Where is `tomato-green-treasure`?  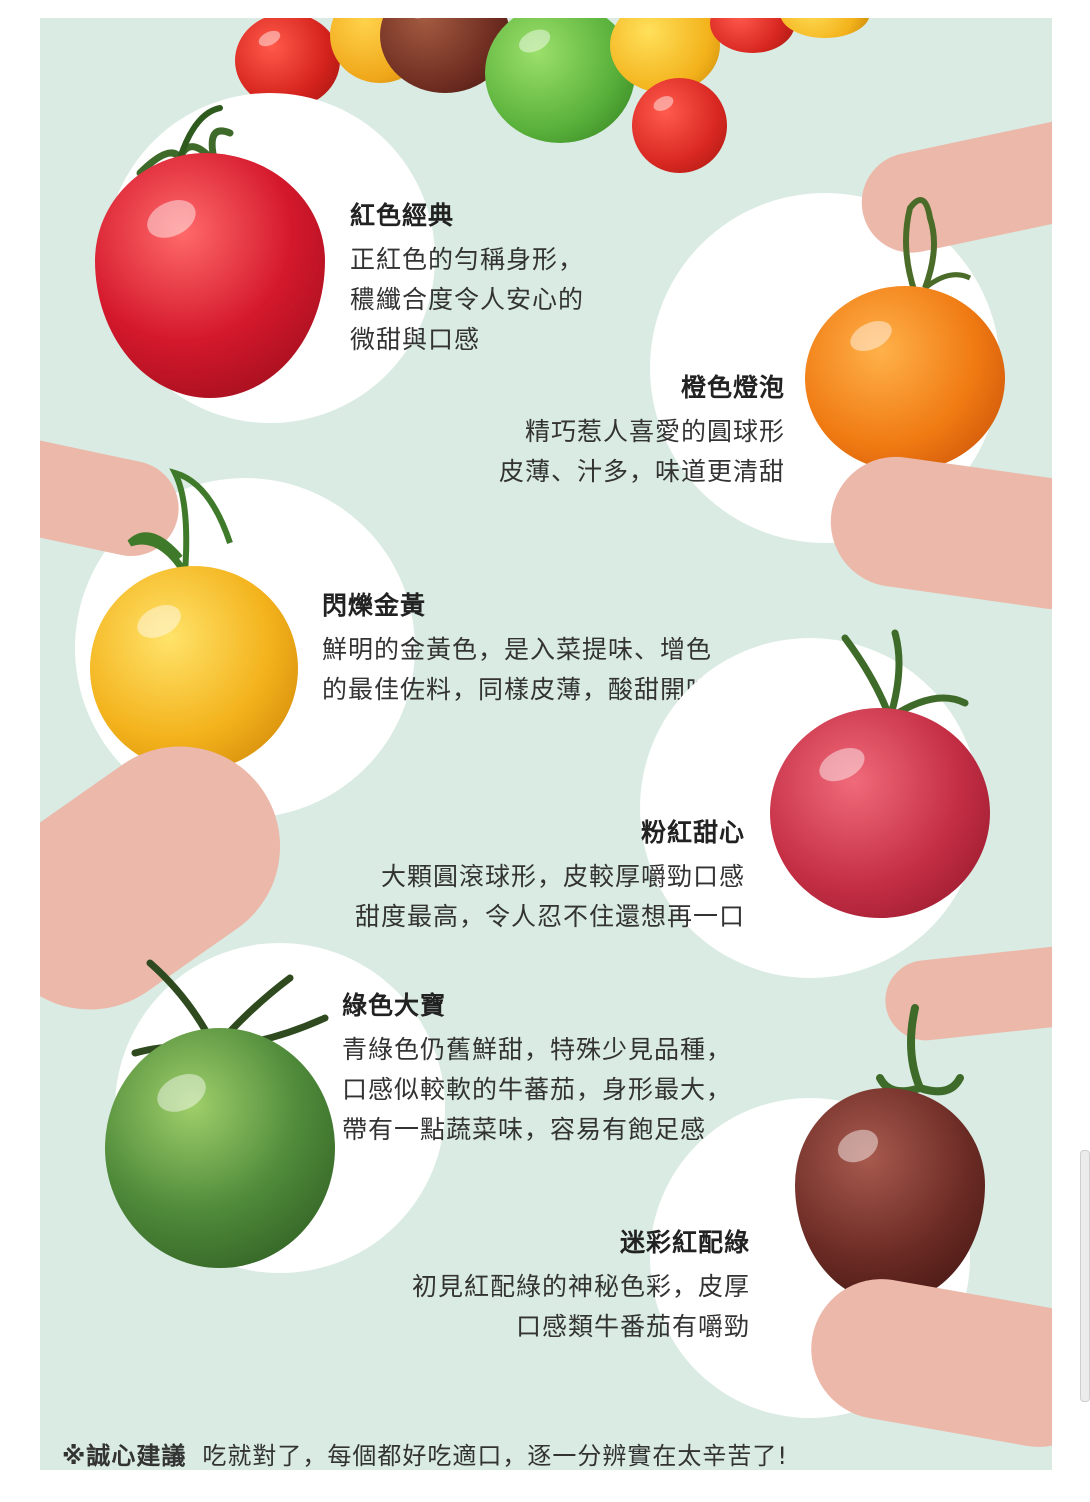 tomato-green-treasure is located at coordinates (220, 1148).